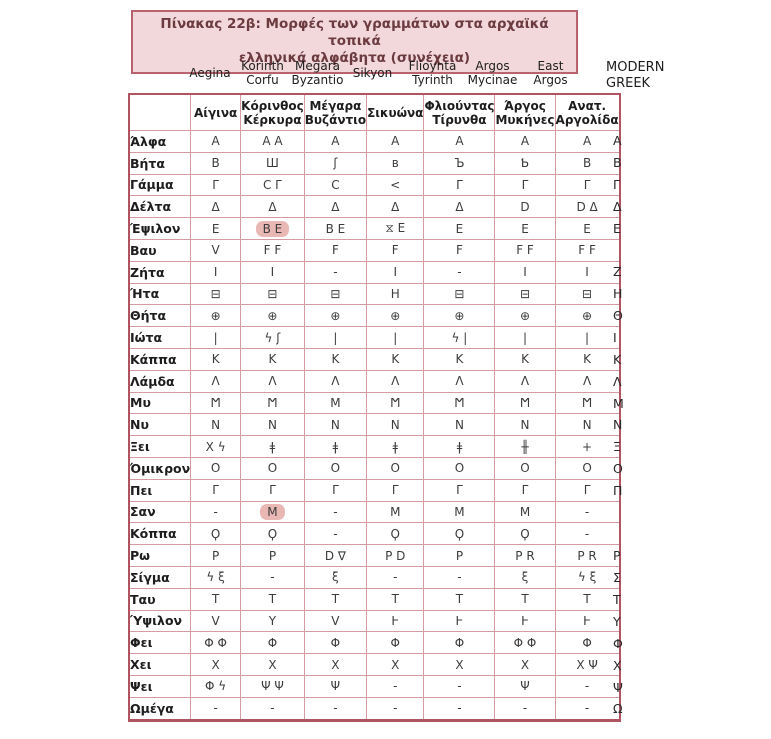 This screenshot has height=739, width=771. Describe the element at coordinates (216, 228) in the screenshot. I see `letterform-cell: Ε` at that location.